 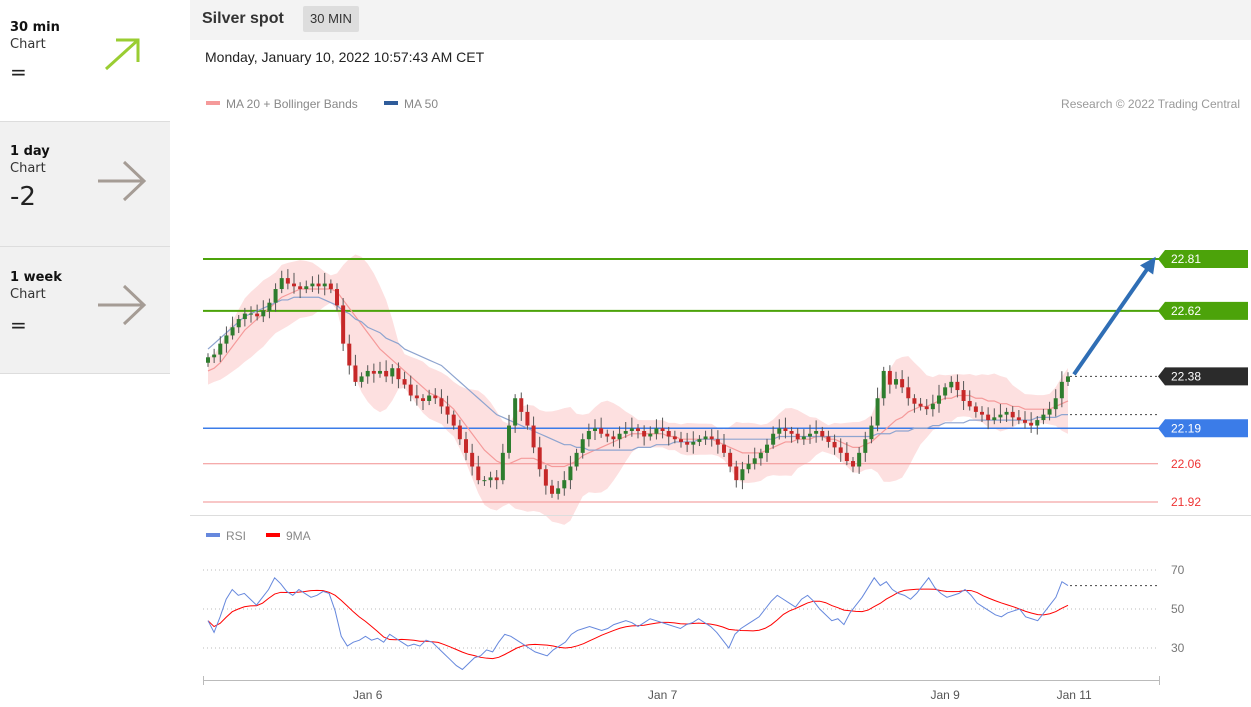 I want to click on timeframe-1week-sub: Chart, so click(x=28, y=294).